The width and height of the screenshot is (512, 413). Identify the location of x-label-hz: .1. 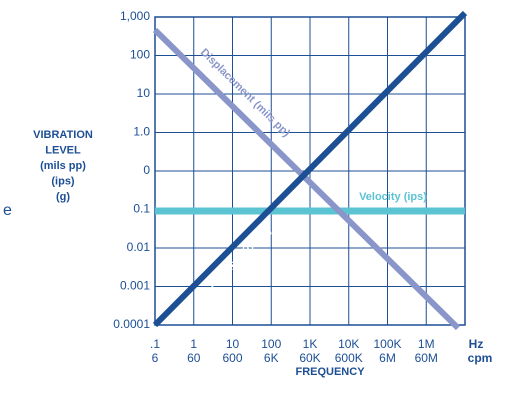
(155, 344).